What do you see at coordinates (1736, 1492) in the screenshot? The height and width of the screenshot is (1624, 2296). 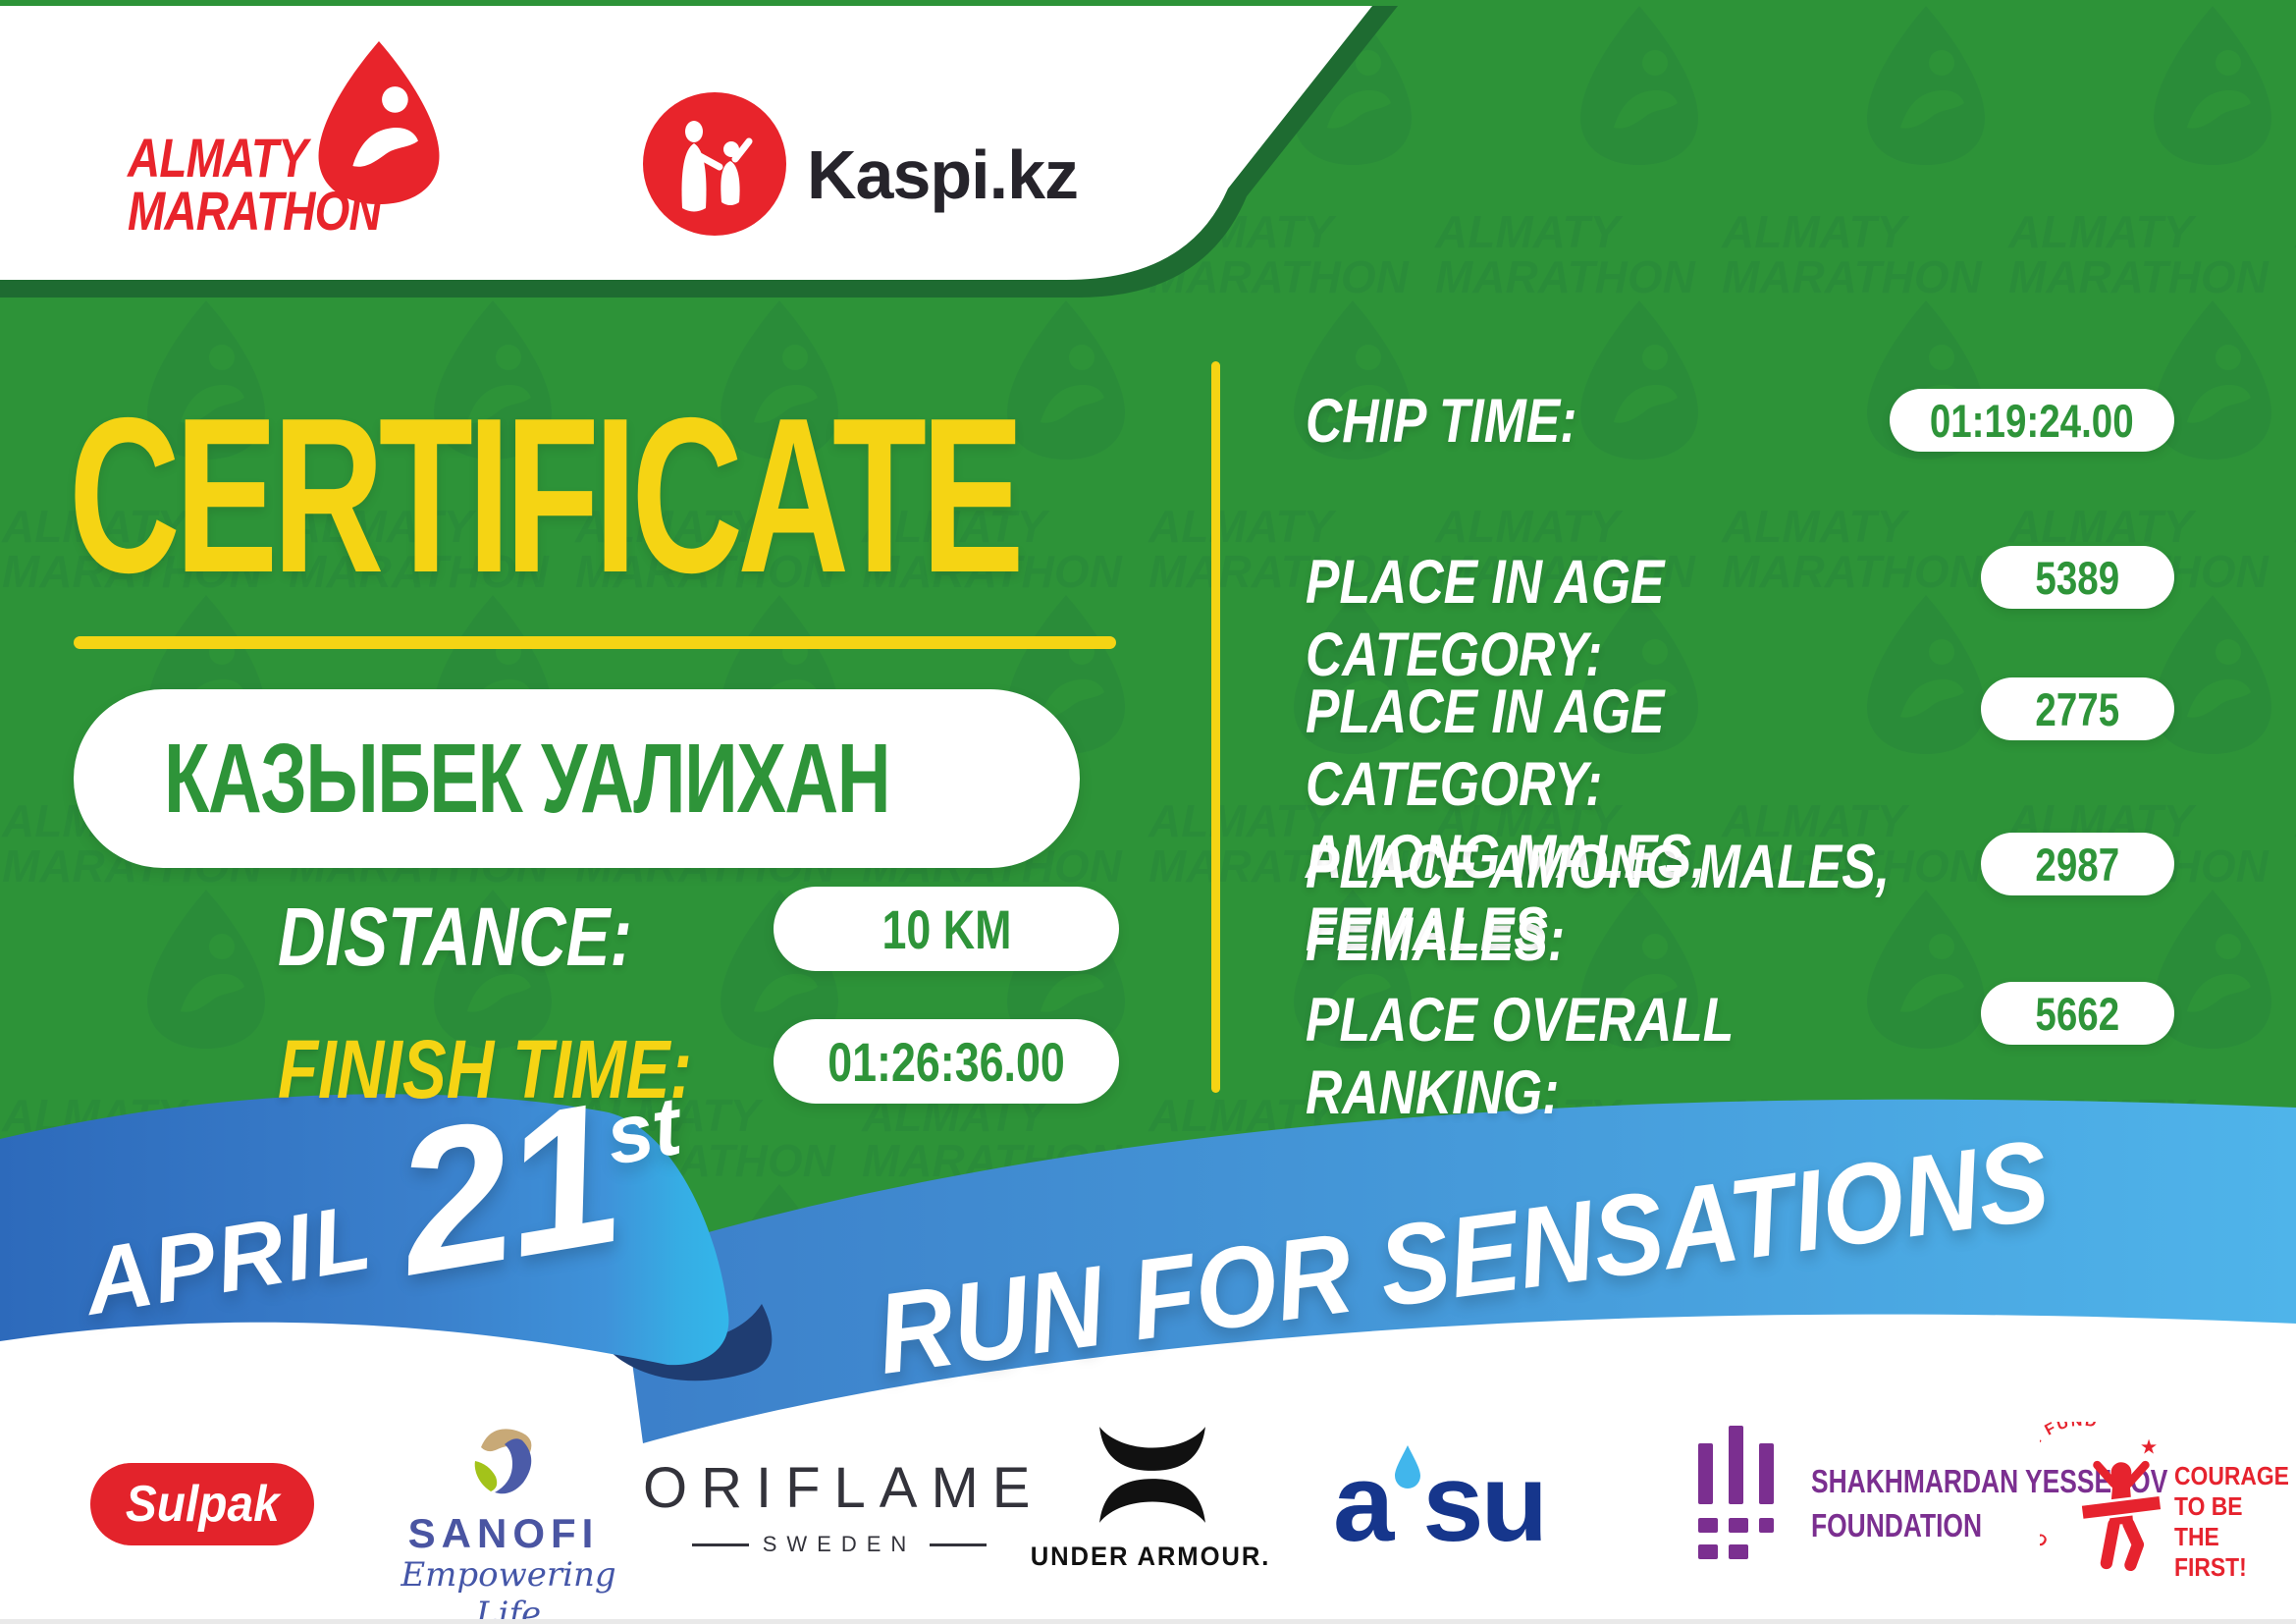 I see `yessenov-foundation-icon` at bounding box center [1736, 1492].